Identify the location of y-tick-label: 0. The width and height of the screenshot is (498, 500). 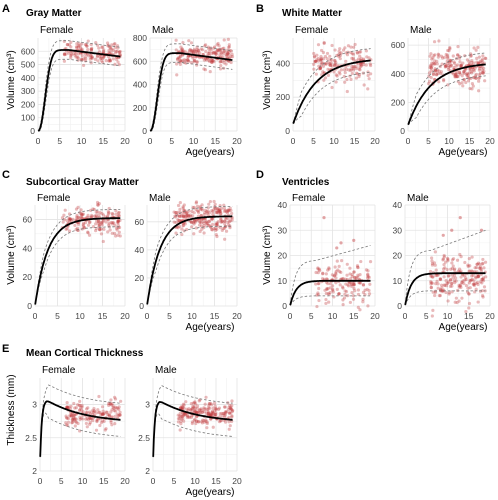
(29, 306).